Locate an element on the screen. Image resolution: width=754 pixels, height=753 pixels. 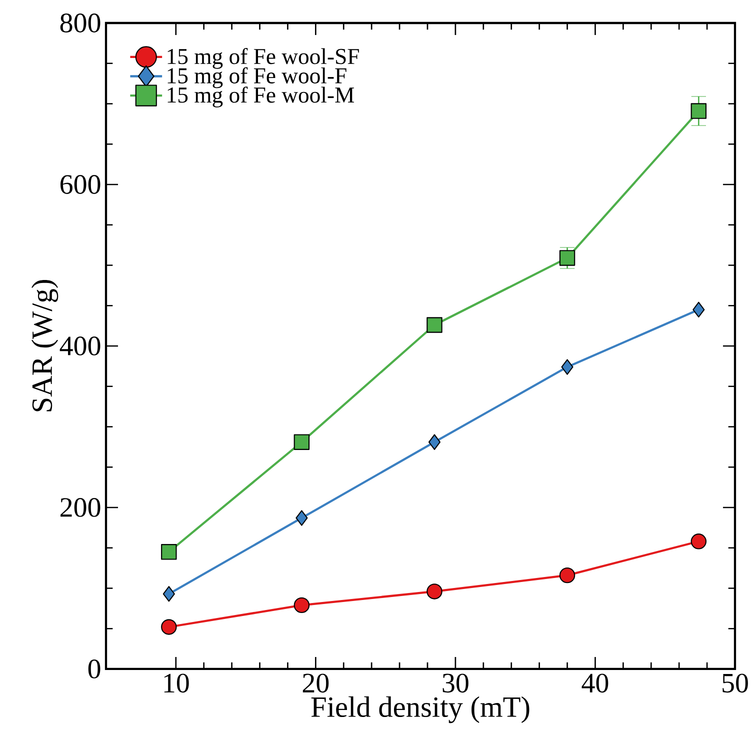
x-axis-title: Field density (mT) is located at coordinates (420, 710).